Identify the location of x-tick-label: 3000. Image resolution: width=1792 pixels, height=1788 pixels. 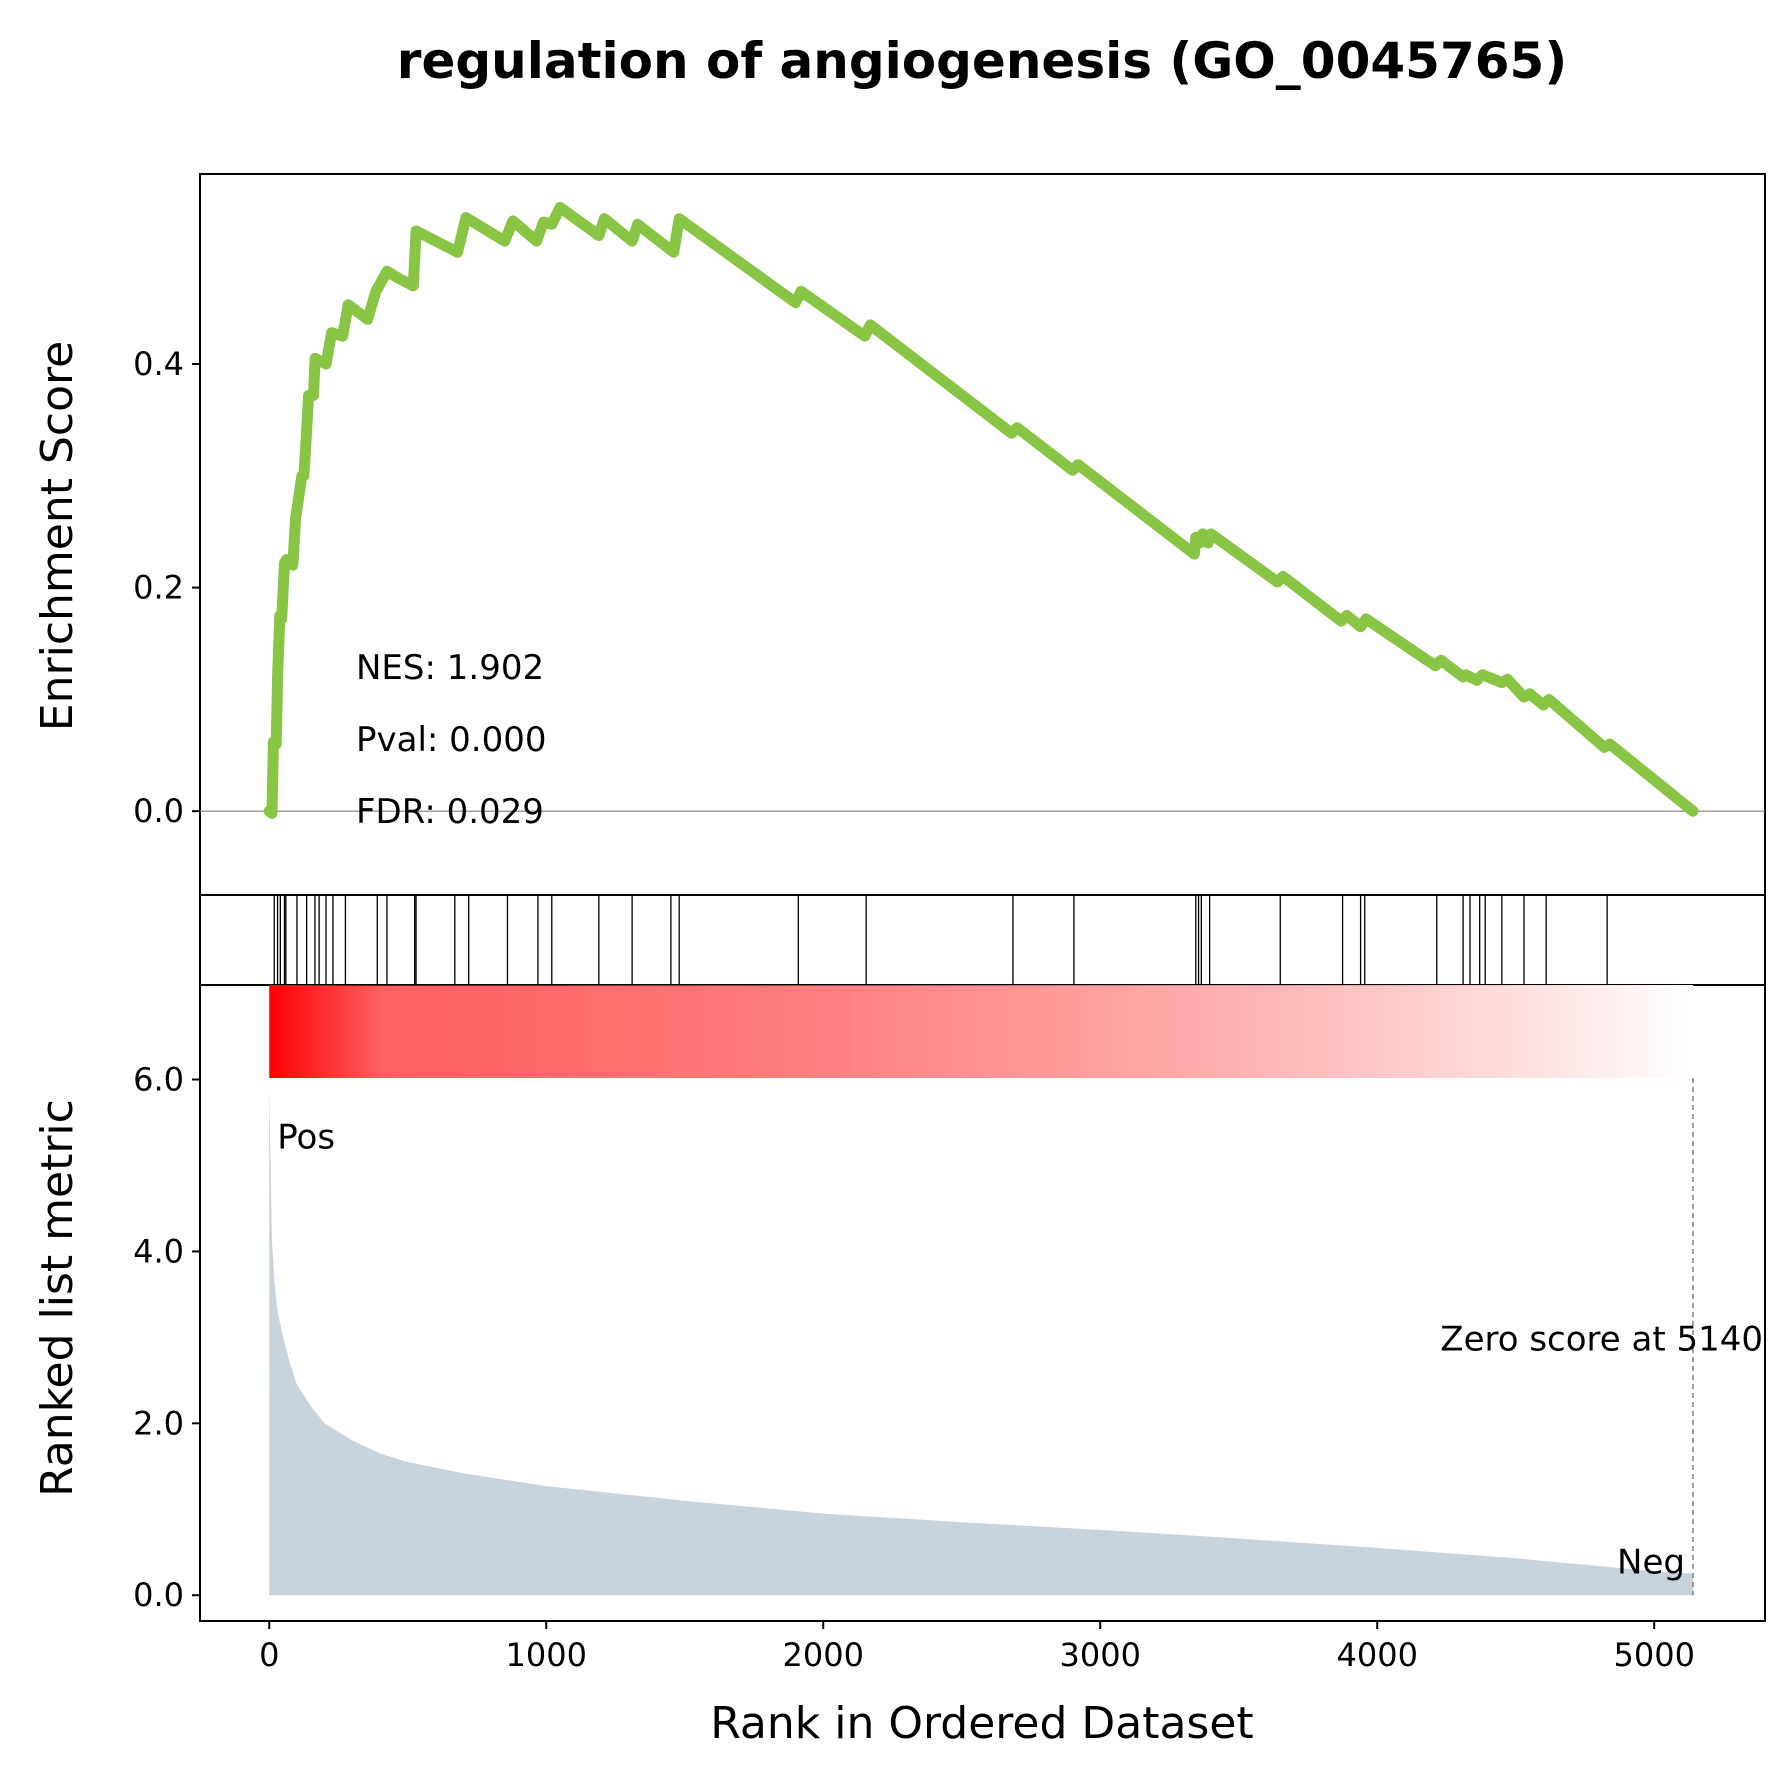
(1100, 1655).